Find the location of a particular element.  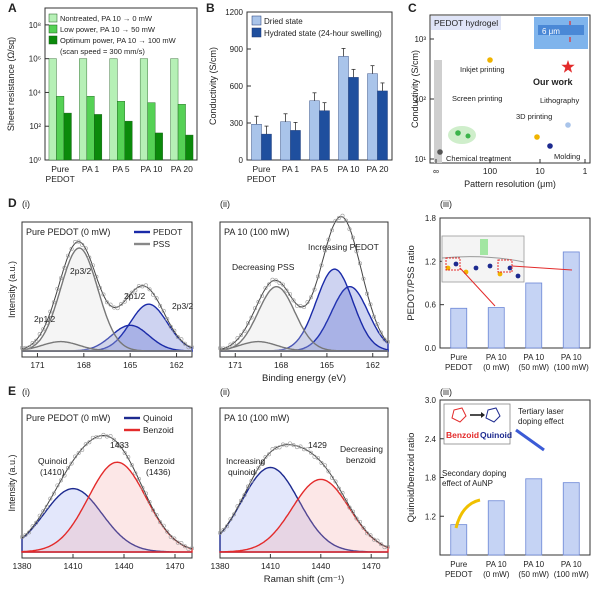

legend-entry: Benzoid is located at coordinates (158, 430).